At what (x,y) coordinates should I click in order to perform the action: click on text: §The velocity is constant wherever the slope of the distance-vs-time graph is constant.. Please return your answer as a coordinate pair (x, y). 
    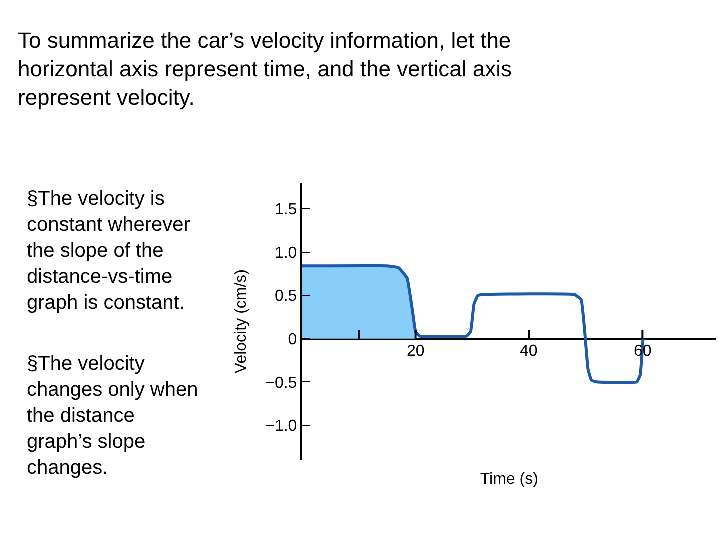
    Looking at the image, I should click on (109, 251).